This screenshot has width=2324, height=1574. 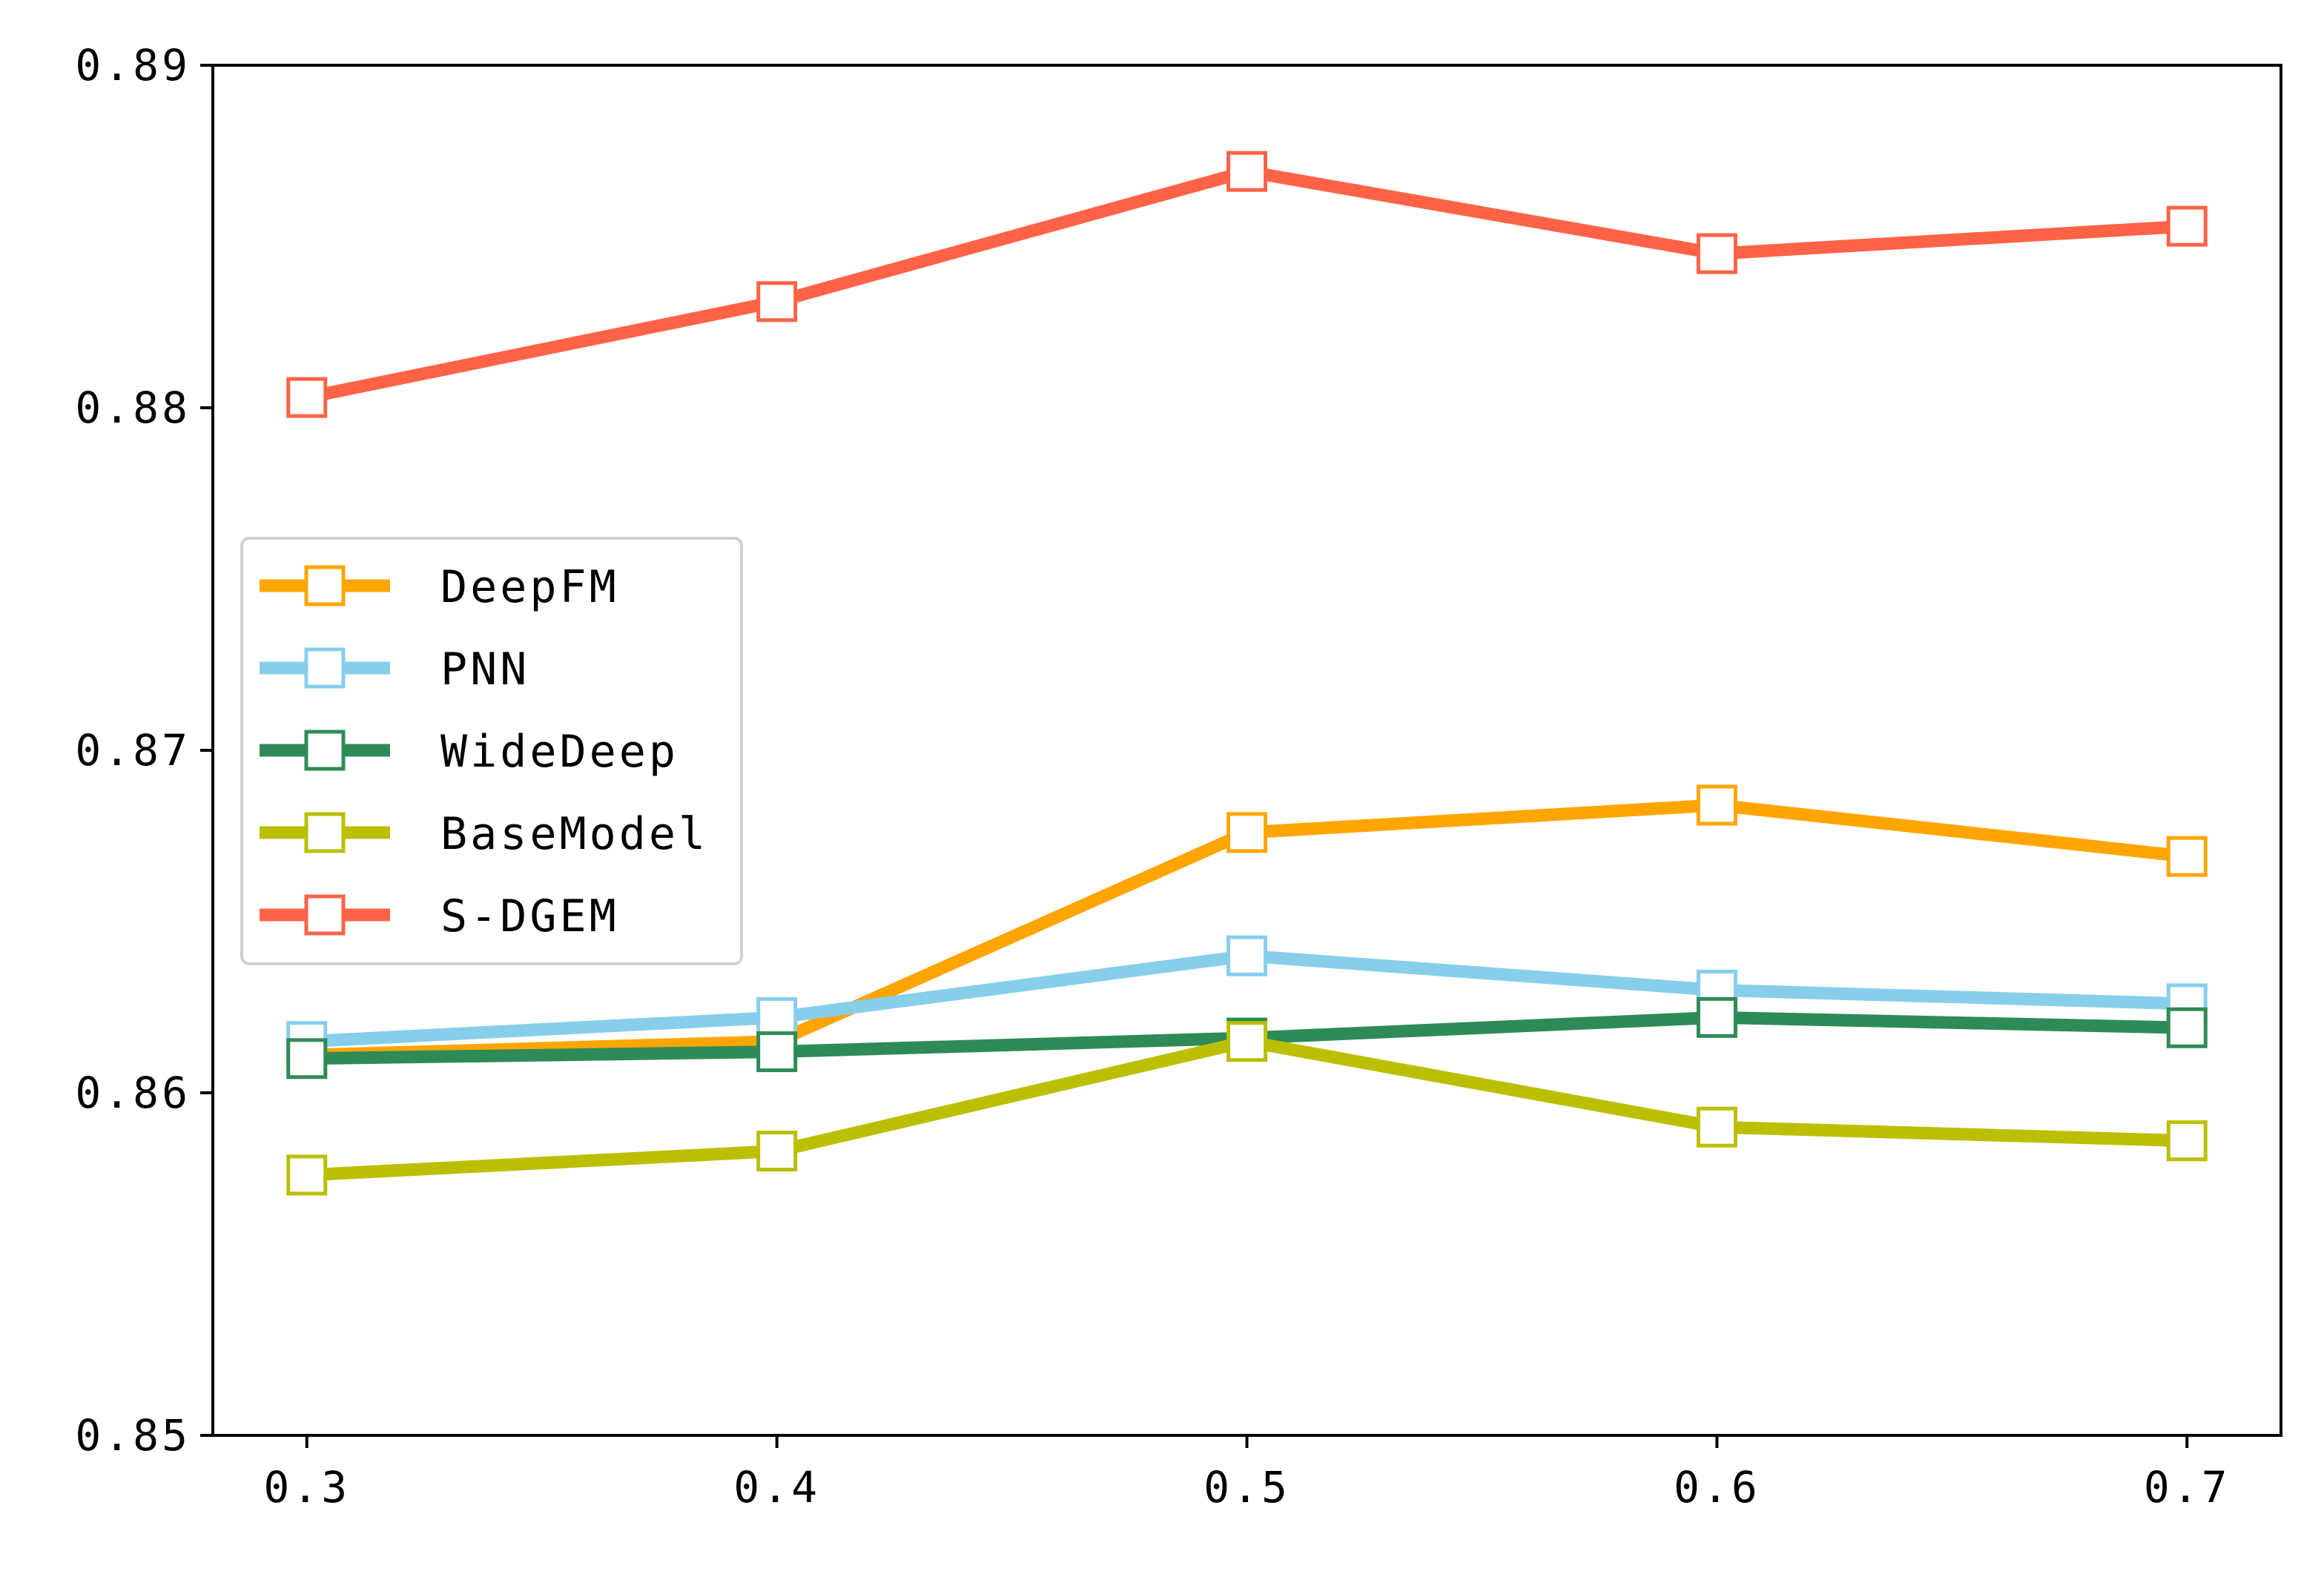 What do you see at coordinates (530, 916) in the screenshot?
I see `legend-label: S-DGEM` at bounding box center [530, 916].